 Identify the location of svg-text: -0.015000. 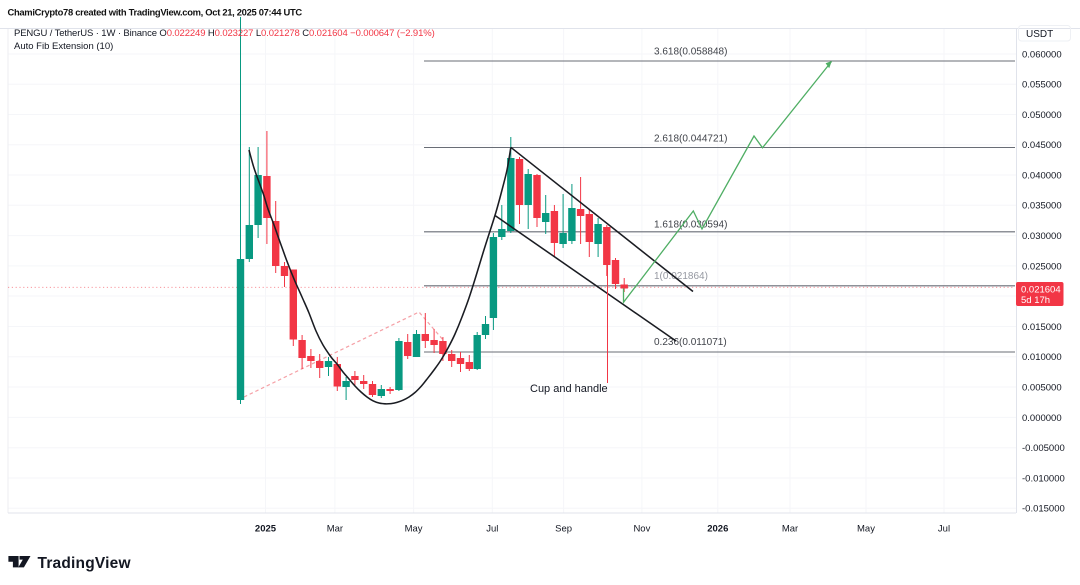
(1043, 509).